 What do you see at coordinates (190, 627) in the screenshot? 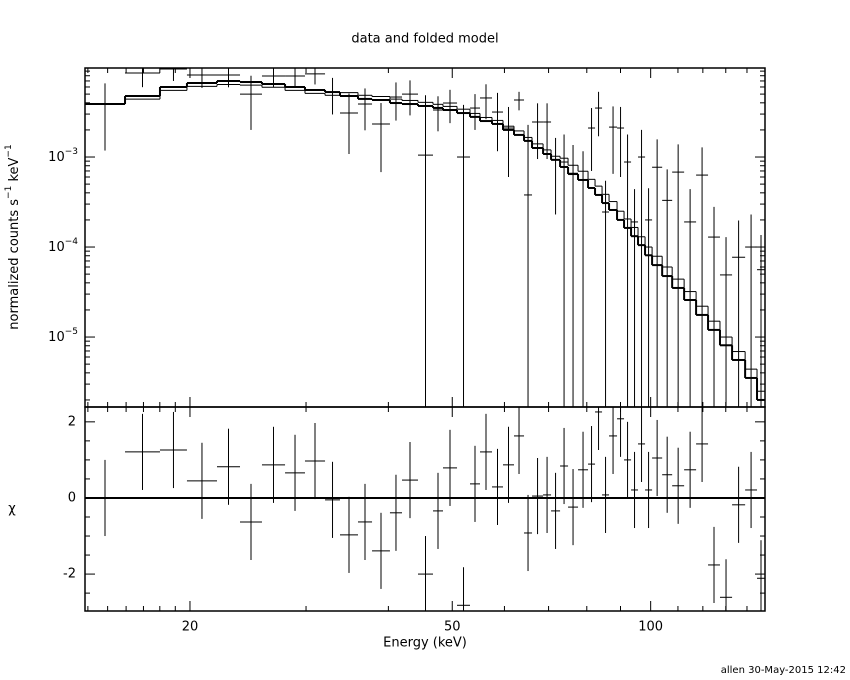
I see `x-tick-label: 20` at bounding box center [190, 627].